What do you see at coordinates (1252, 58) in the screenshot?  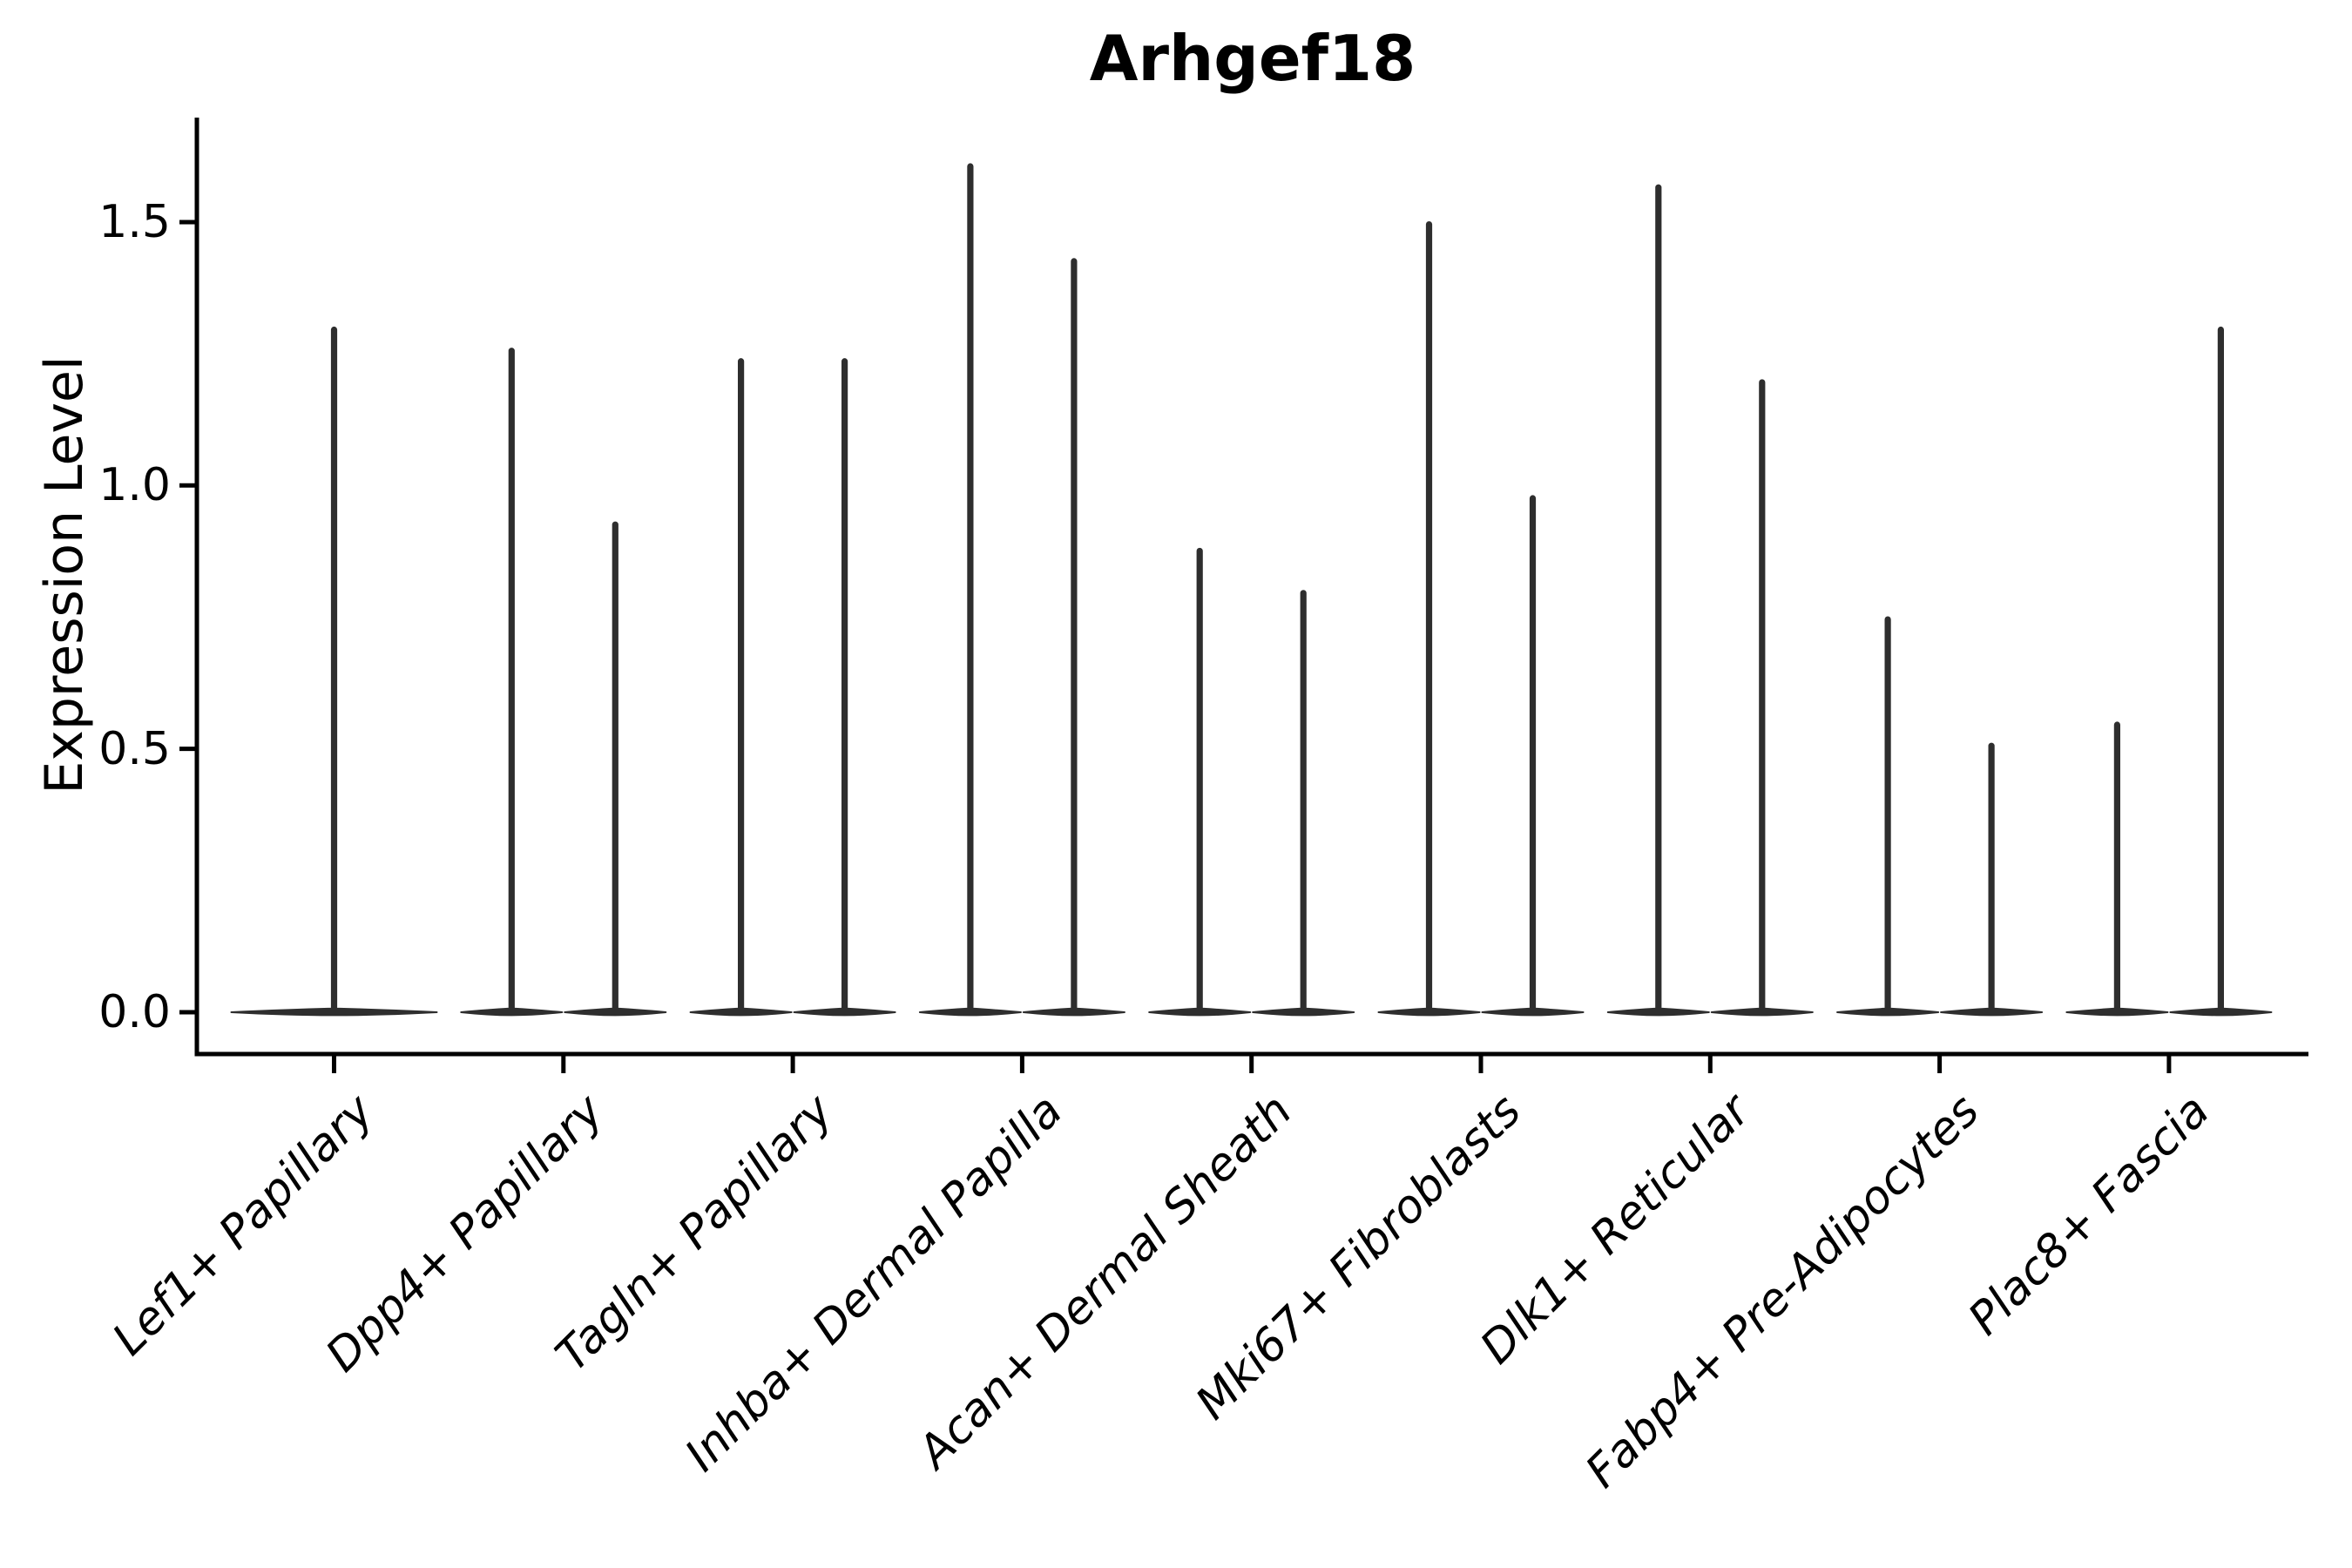 I see `chart-title: Arhgef18` at bounding box center [1252, 58].